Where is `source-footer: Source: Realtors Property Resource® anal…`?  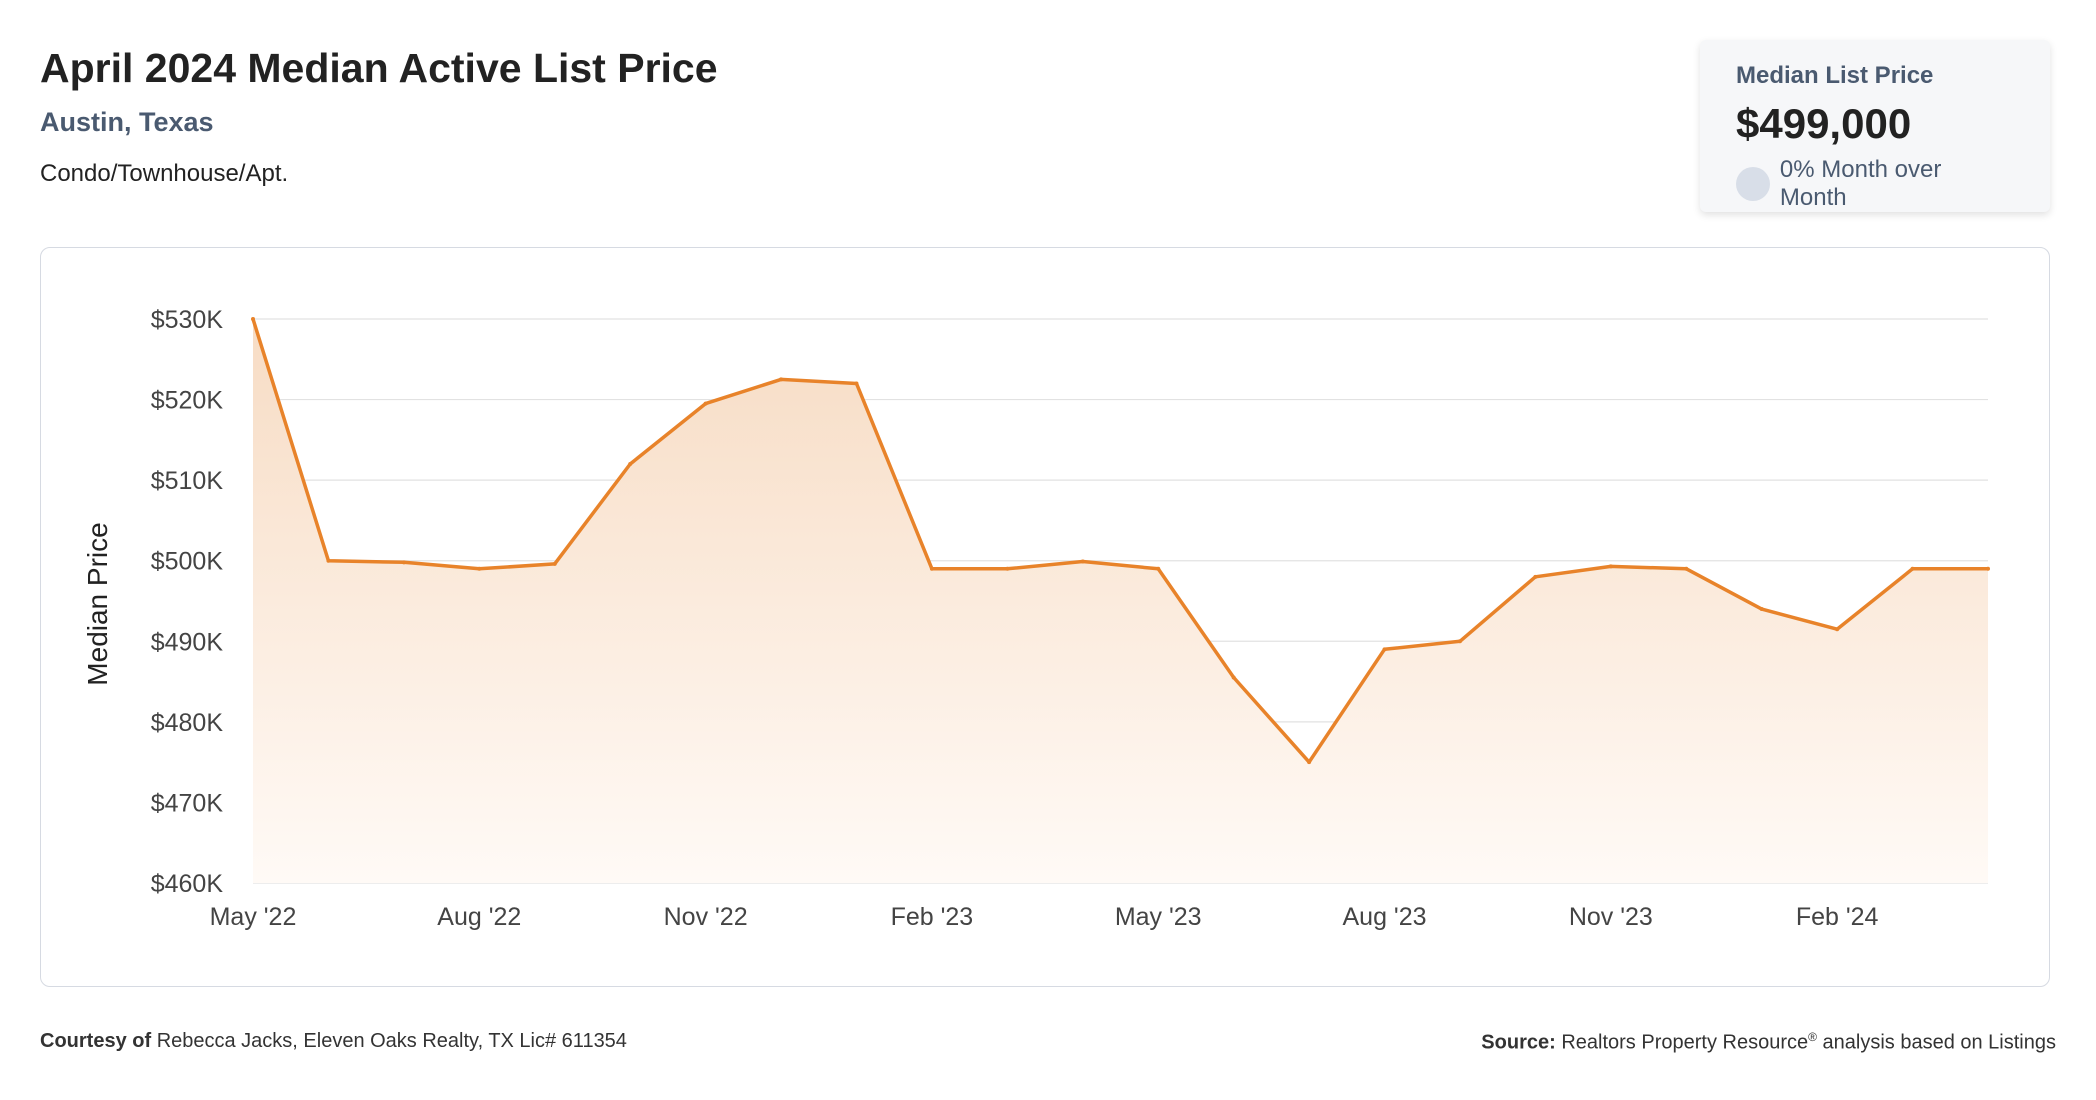 source-footer: Source: Realtors Property Resource® anal… is located at coordinates (1768, 1042).